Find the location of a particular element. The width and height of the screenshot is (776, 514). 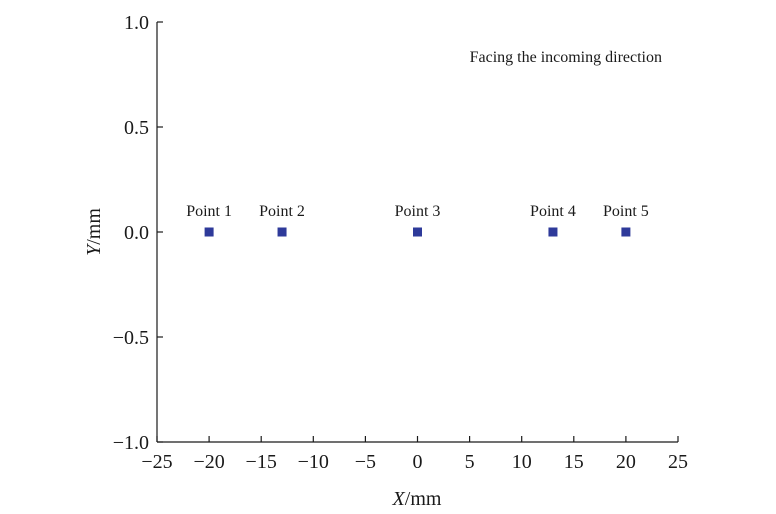

y-axis-variable: Y is located at coordinates (94, 249).